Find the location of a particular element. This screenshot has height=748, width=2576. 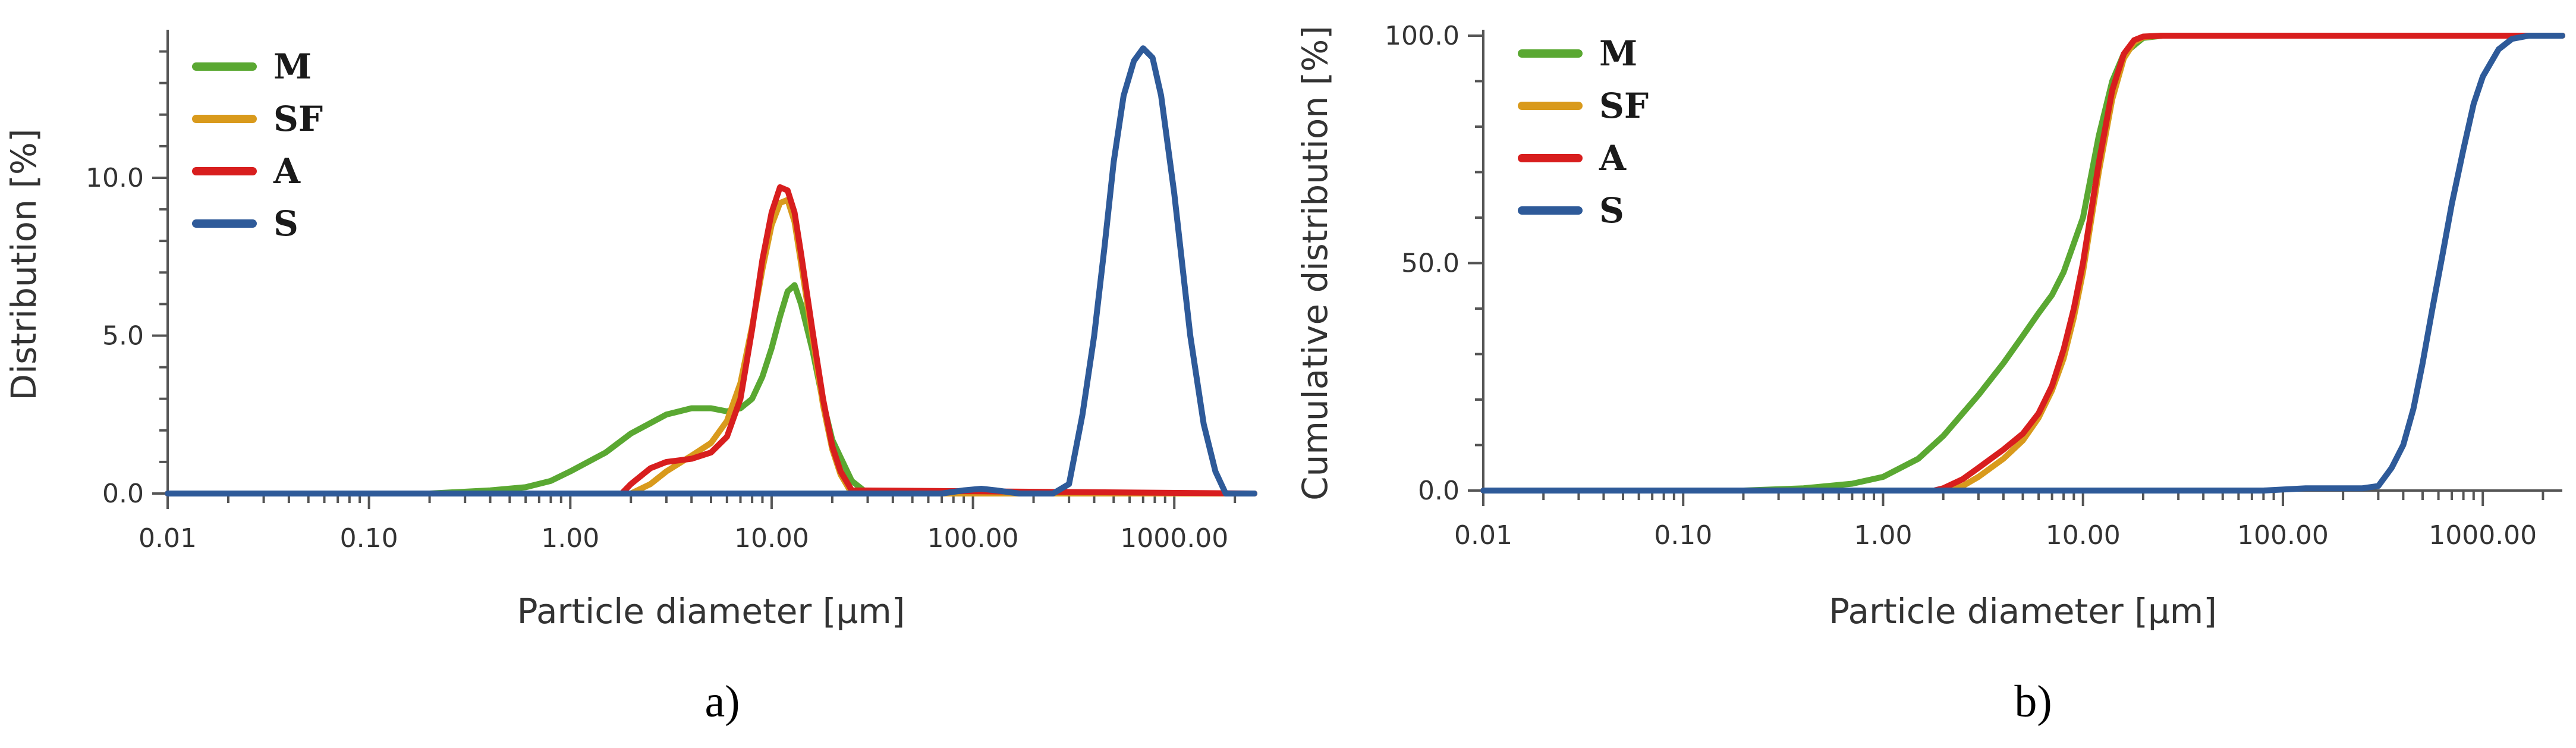

y-tick-label: 5.0 is located at coordinates (123, 335).